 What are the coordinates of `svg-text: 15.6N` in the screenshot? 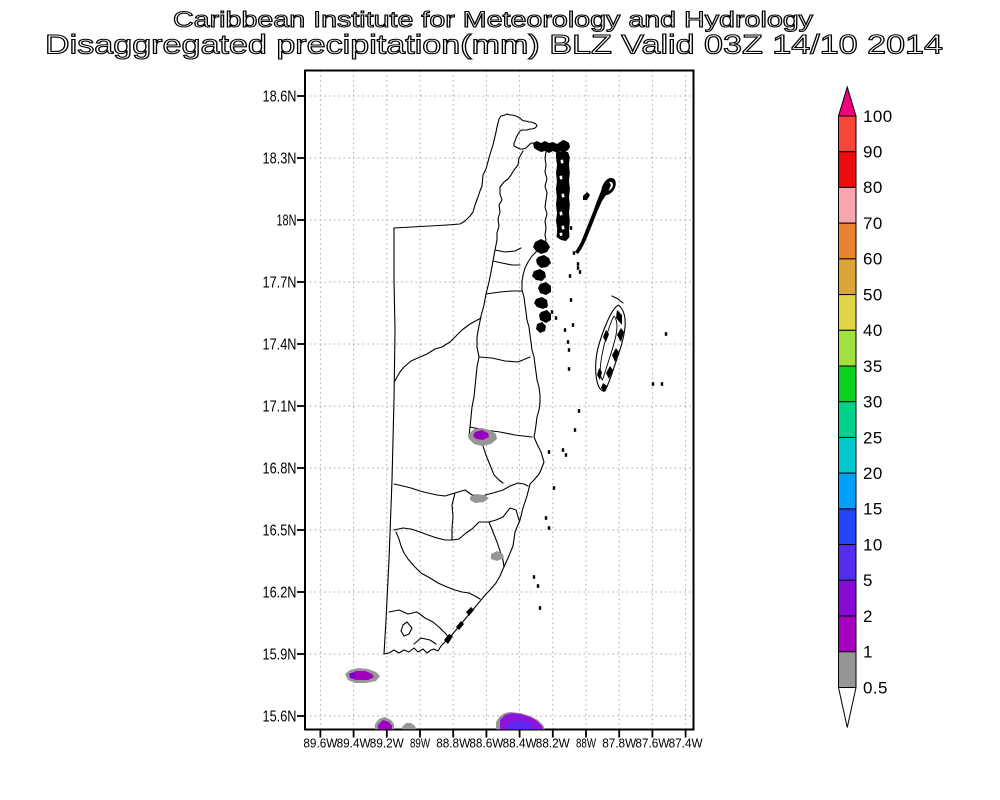 It's located at (280, 717).